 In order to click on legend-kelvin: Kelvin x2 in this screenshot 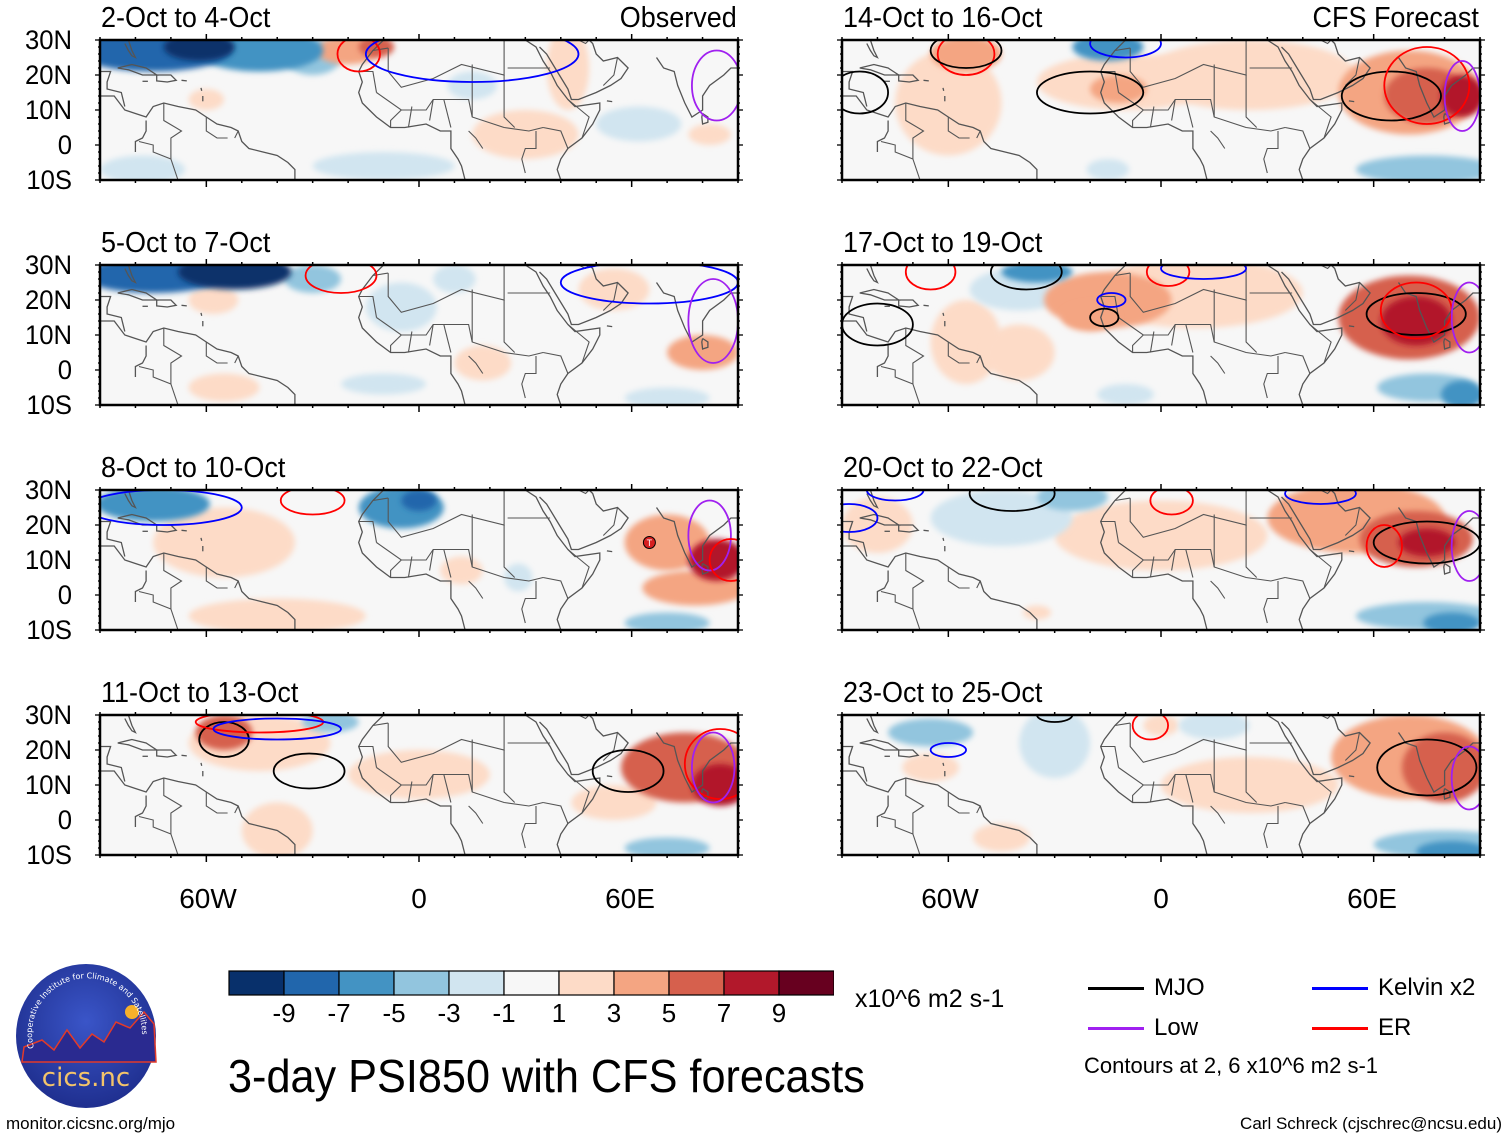, I will do `click(1393, 988)`.